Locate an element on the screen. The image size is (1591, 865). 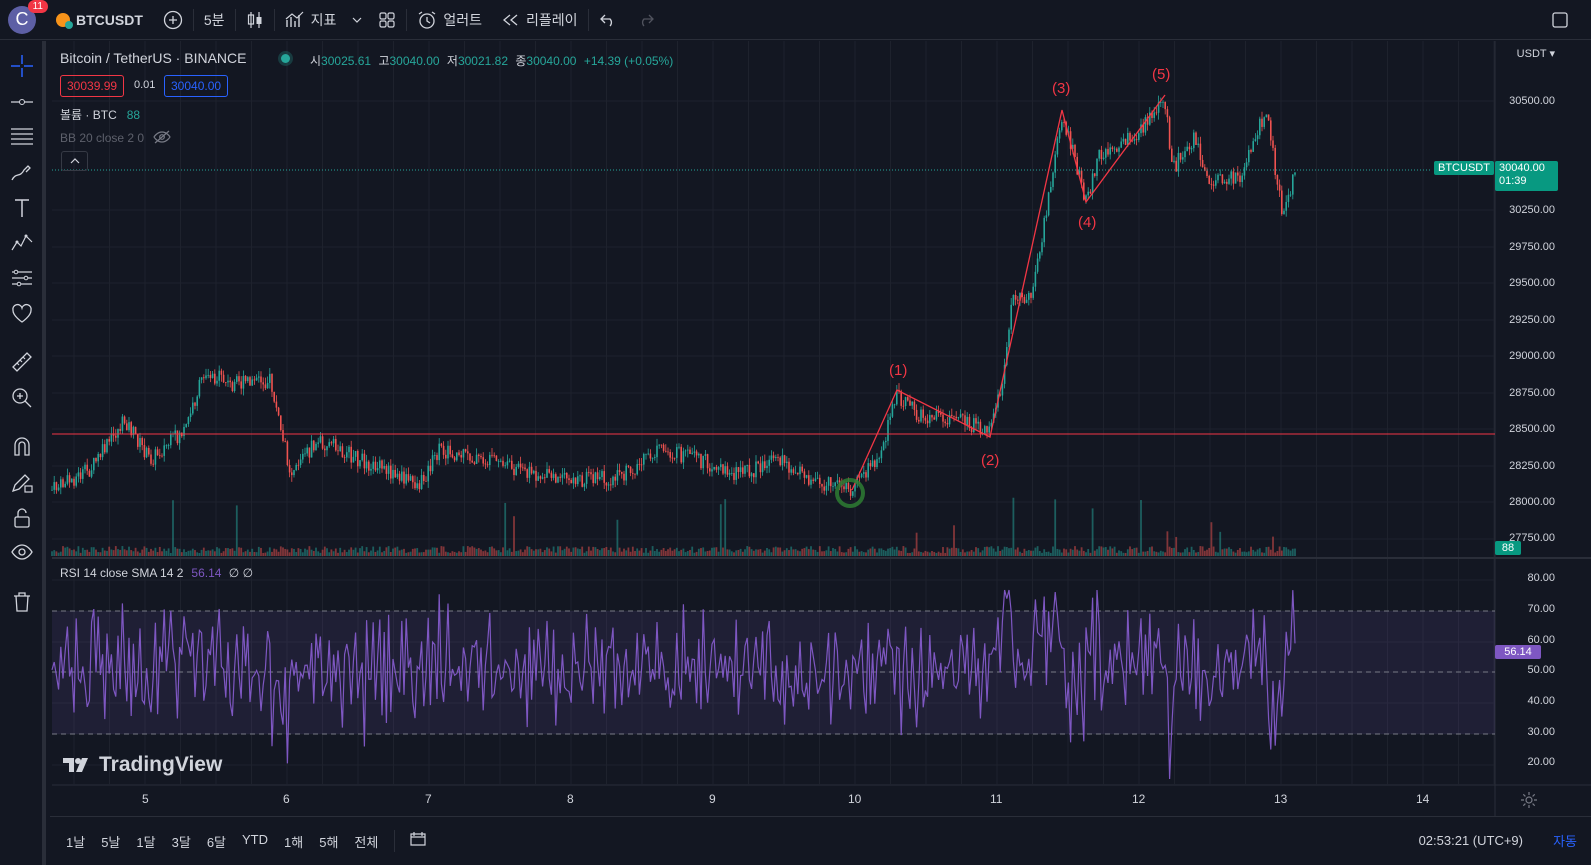
bollinger-legend: BB 20 close 2 0 is located at coordinates (116, 137).